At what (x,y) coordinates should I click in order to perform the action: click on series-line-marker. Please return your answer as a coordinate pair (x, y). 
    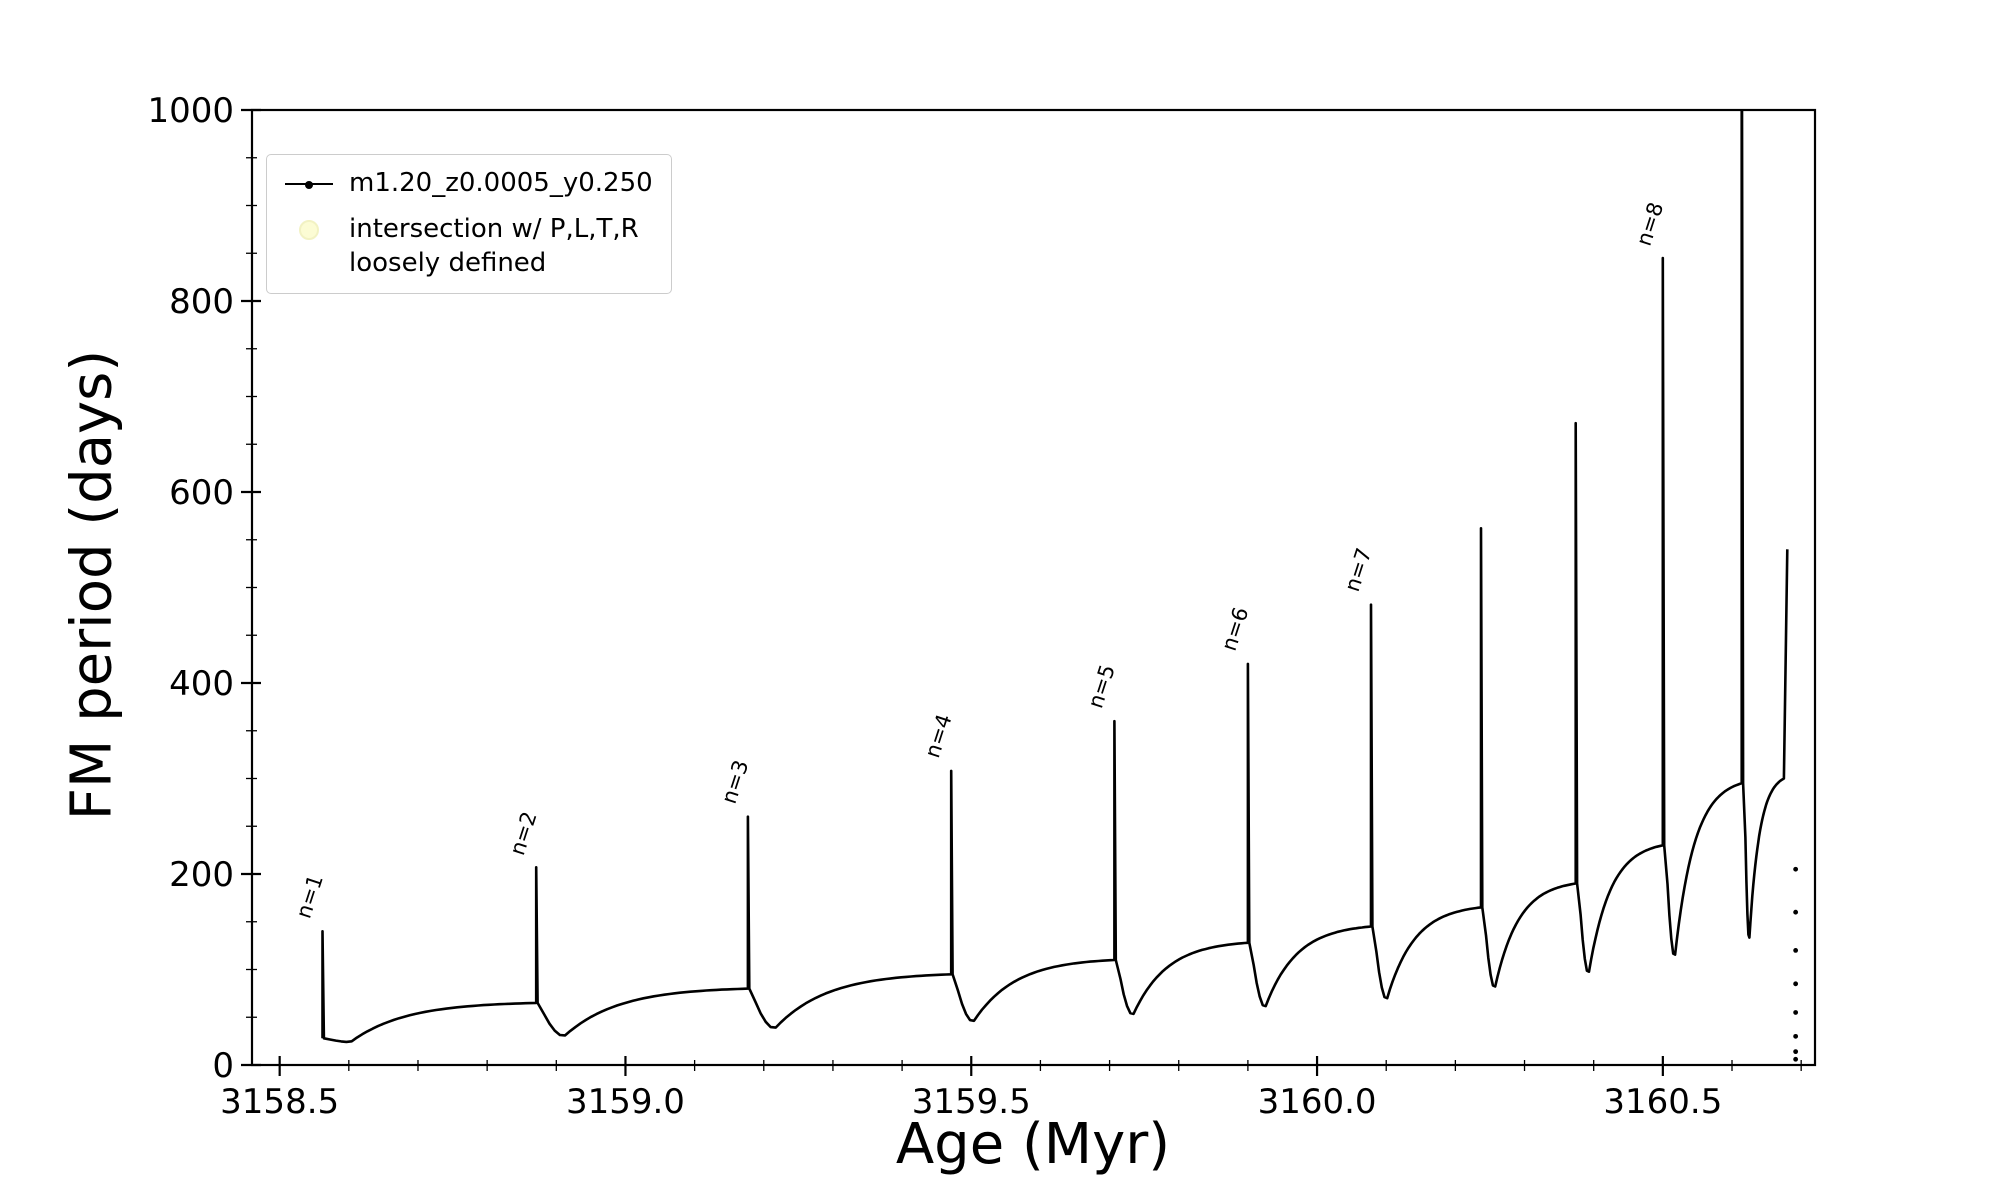
    Looking at the image, I should click on (309, 184).